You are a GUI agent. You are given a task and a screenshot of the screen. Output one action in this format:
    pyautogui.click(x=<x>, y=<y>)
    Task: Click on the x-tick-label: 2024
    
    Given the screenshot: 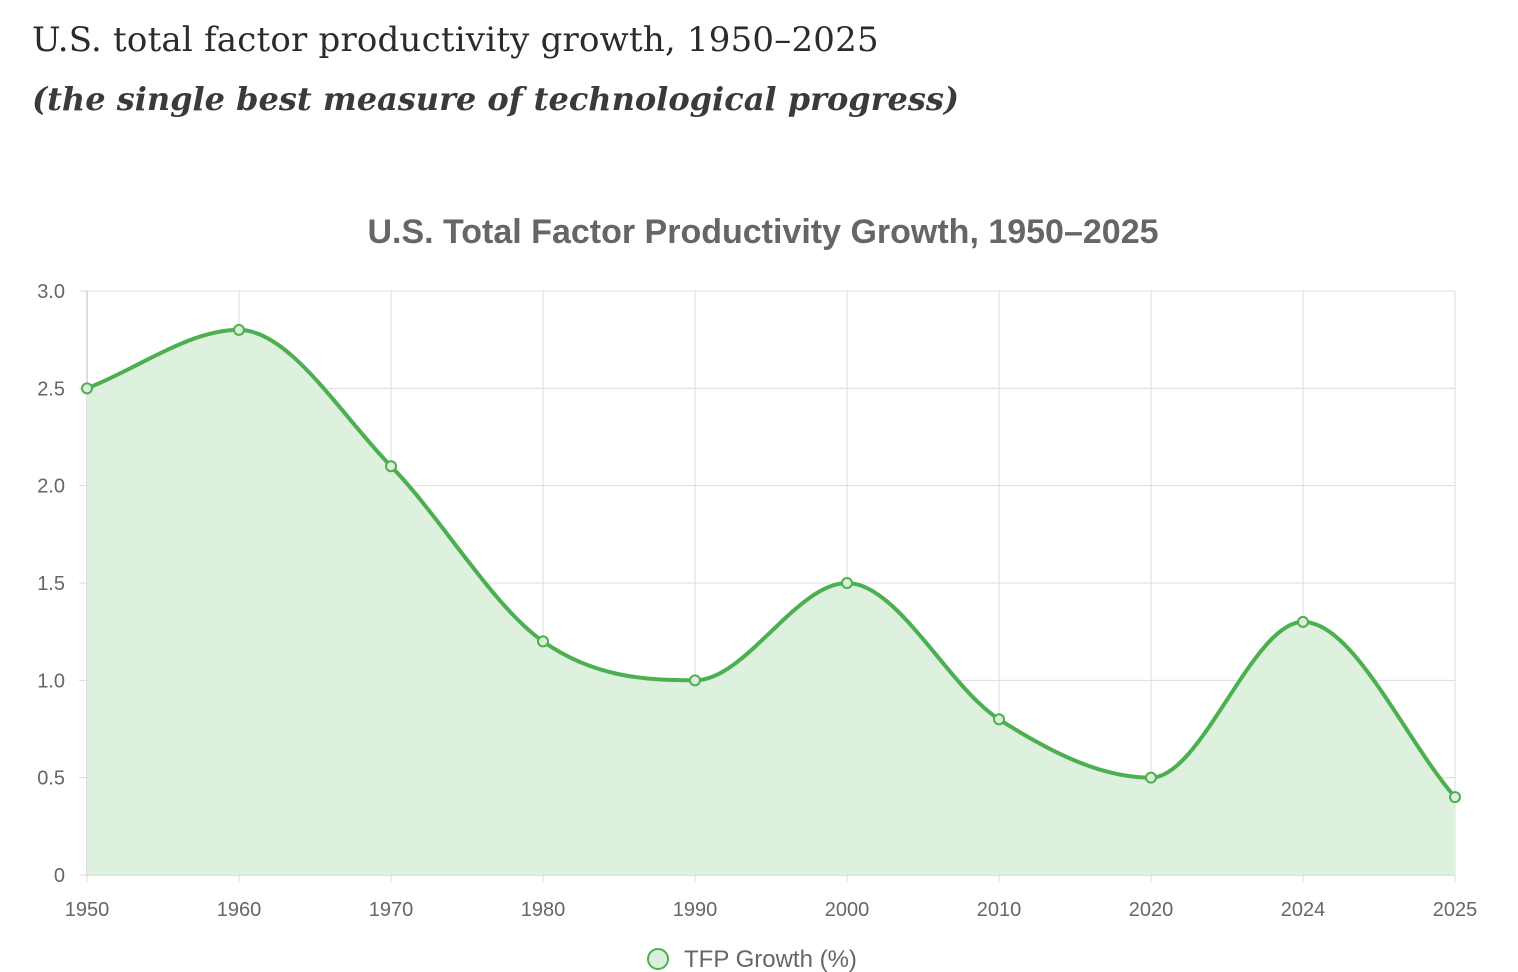 What is the action you would take?
    pyautogui.click(x=1303, y=910)
    